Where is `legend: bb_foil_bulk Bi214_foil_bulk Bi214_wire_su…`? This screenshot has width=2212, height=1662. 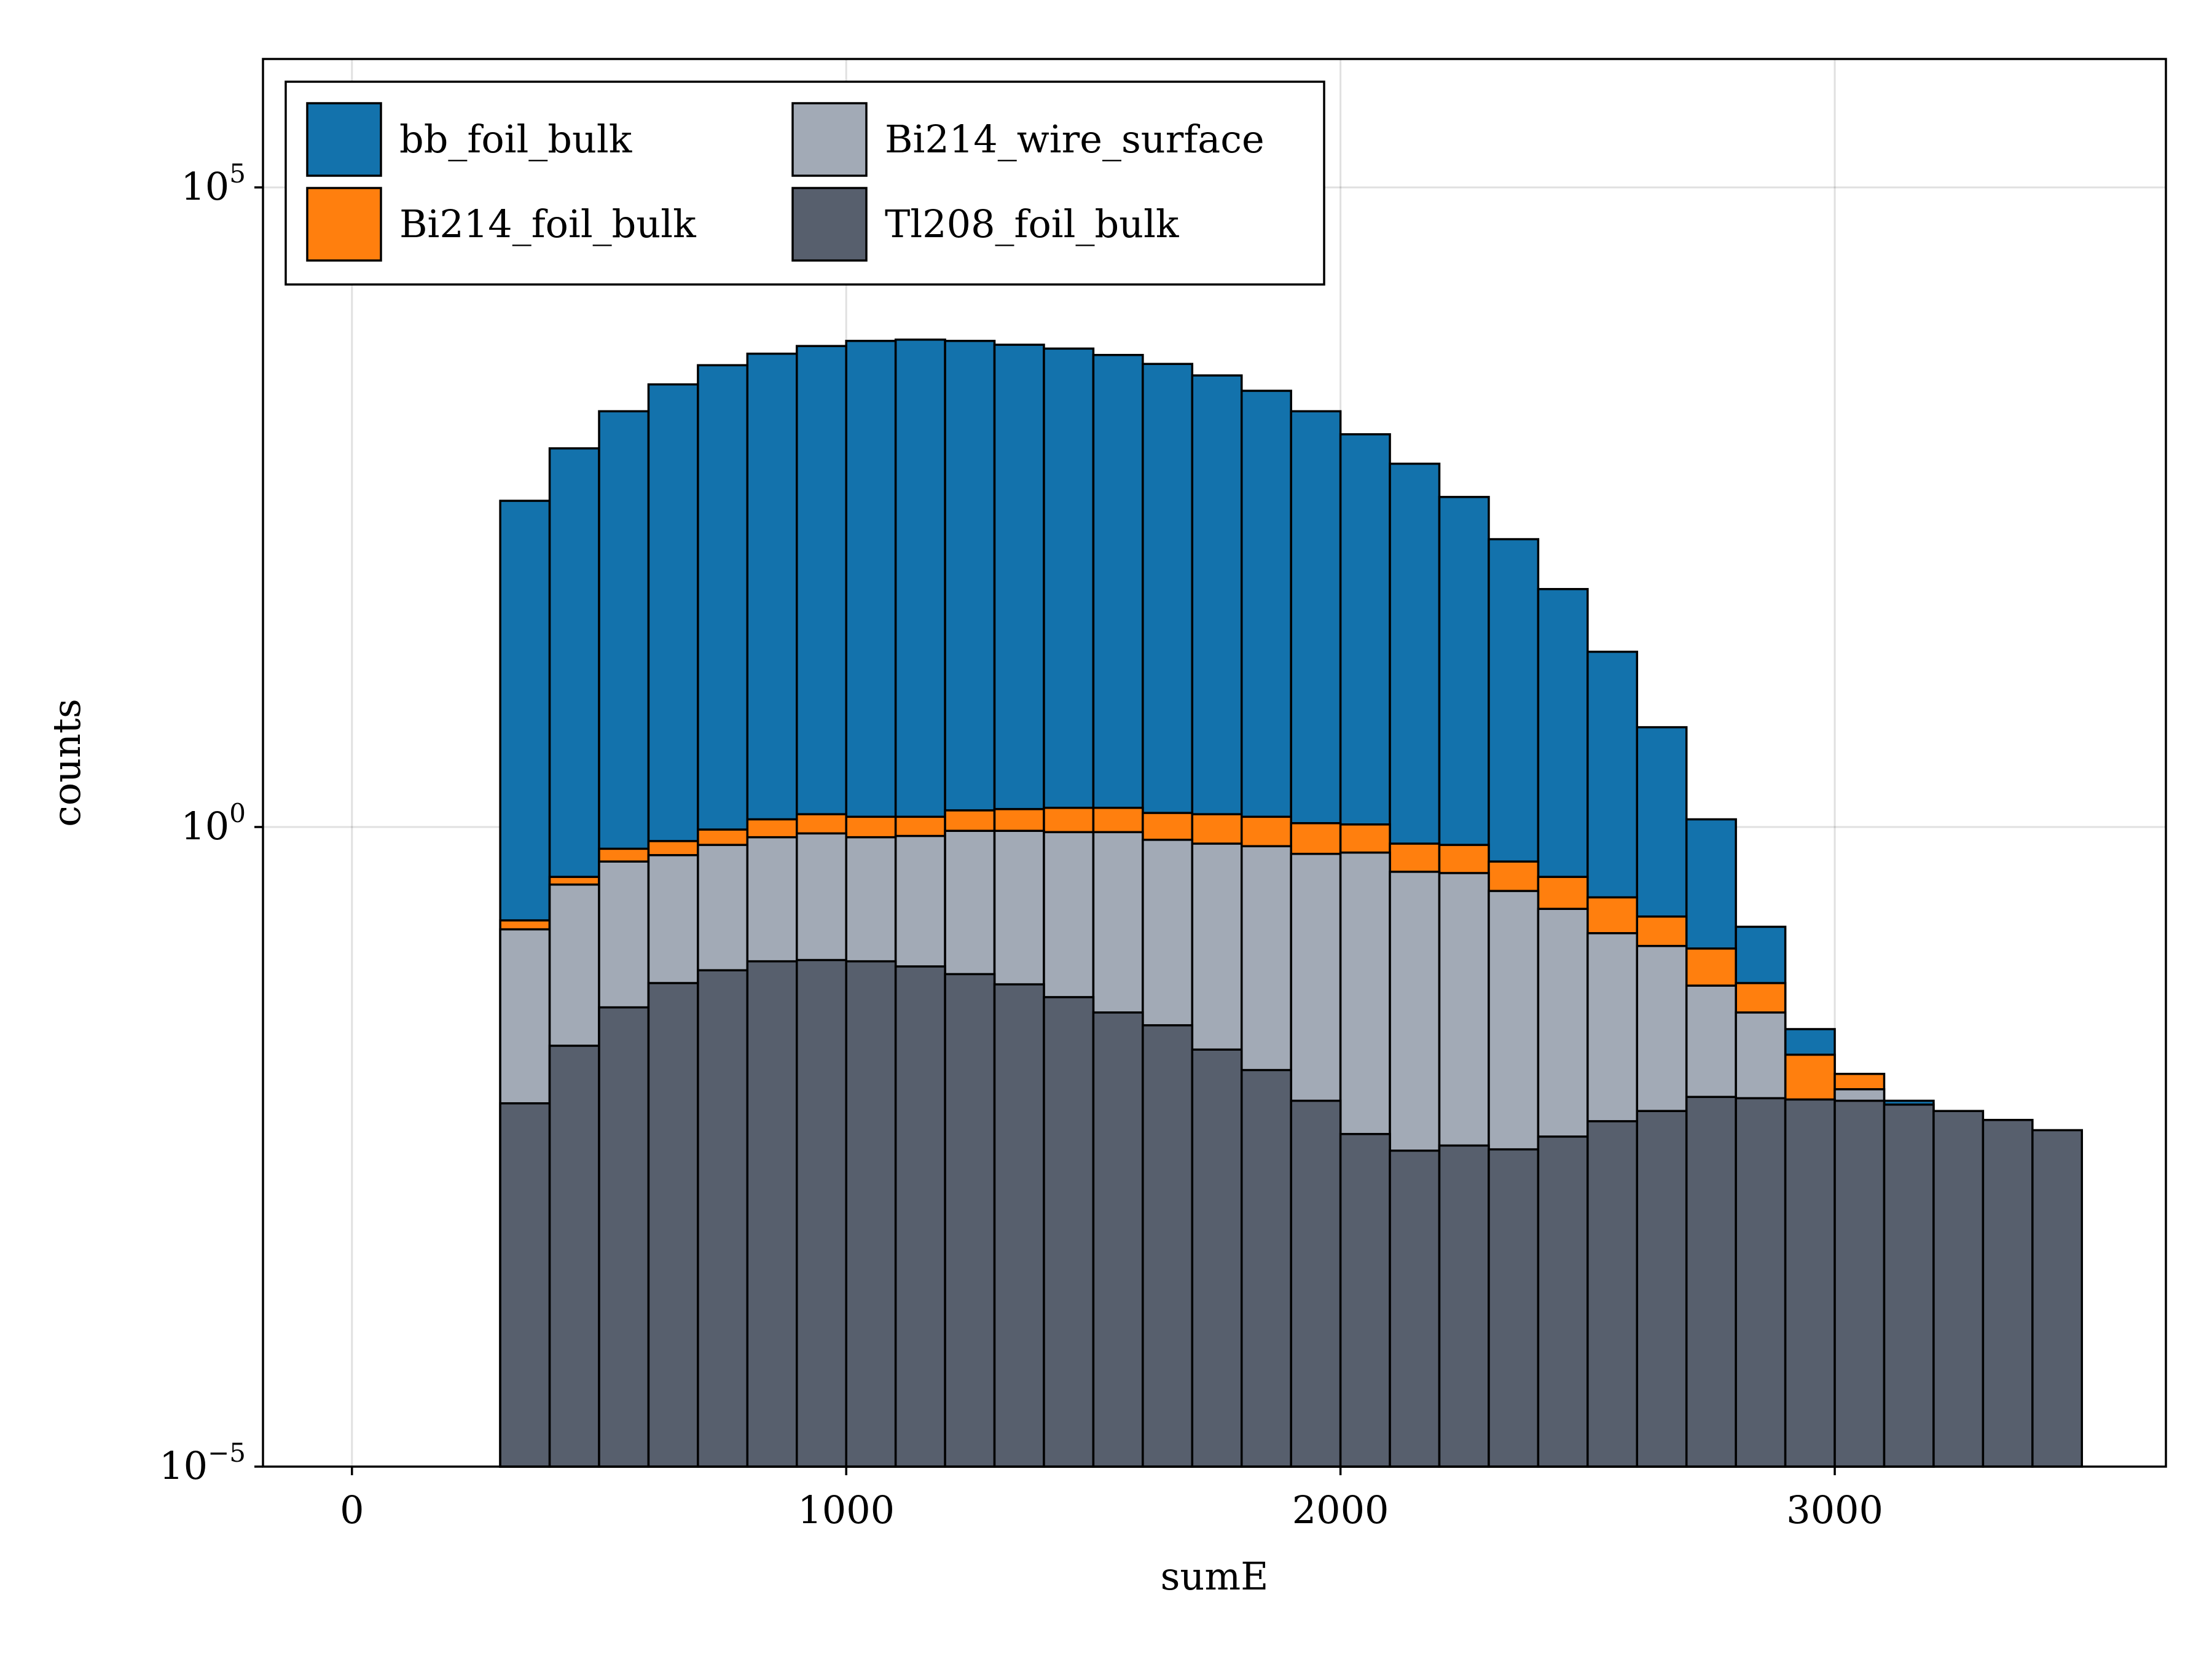
legend: bb_foil_bulk Bi214_foil_bulk Bi214_wire_su… is located at coordinates (804, 183).